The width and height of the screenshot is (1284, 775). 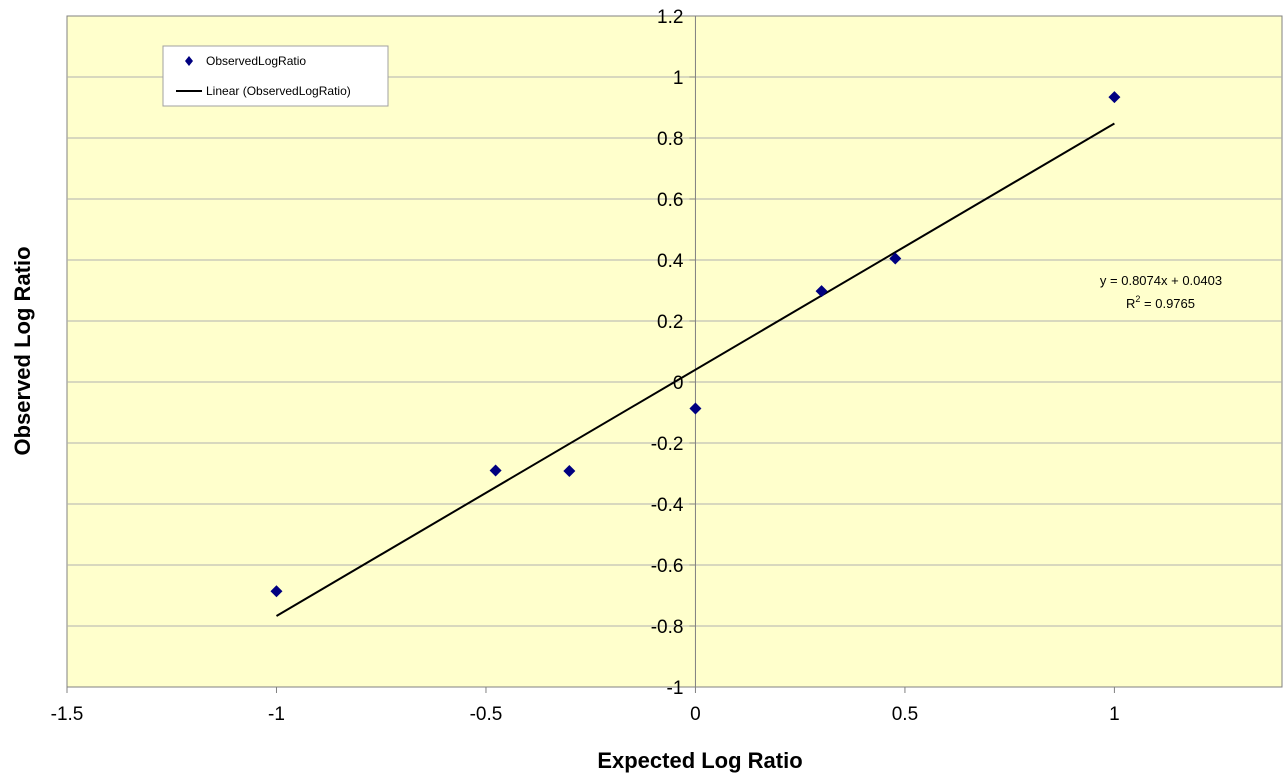 What do you see at coordinates (670, 17) in the screenshot?
I see `y-tick-label-11: 1.2` at bounding box center [670, 17].